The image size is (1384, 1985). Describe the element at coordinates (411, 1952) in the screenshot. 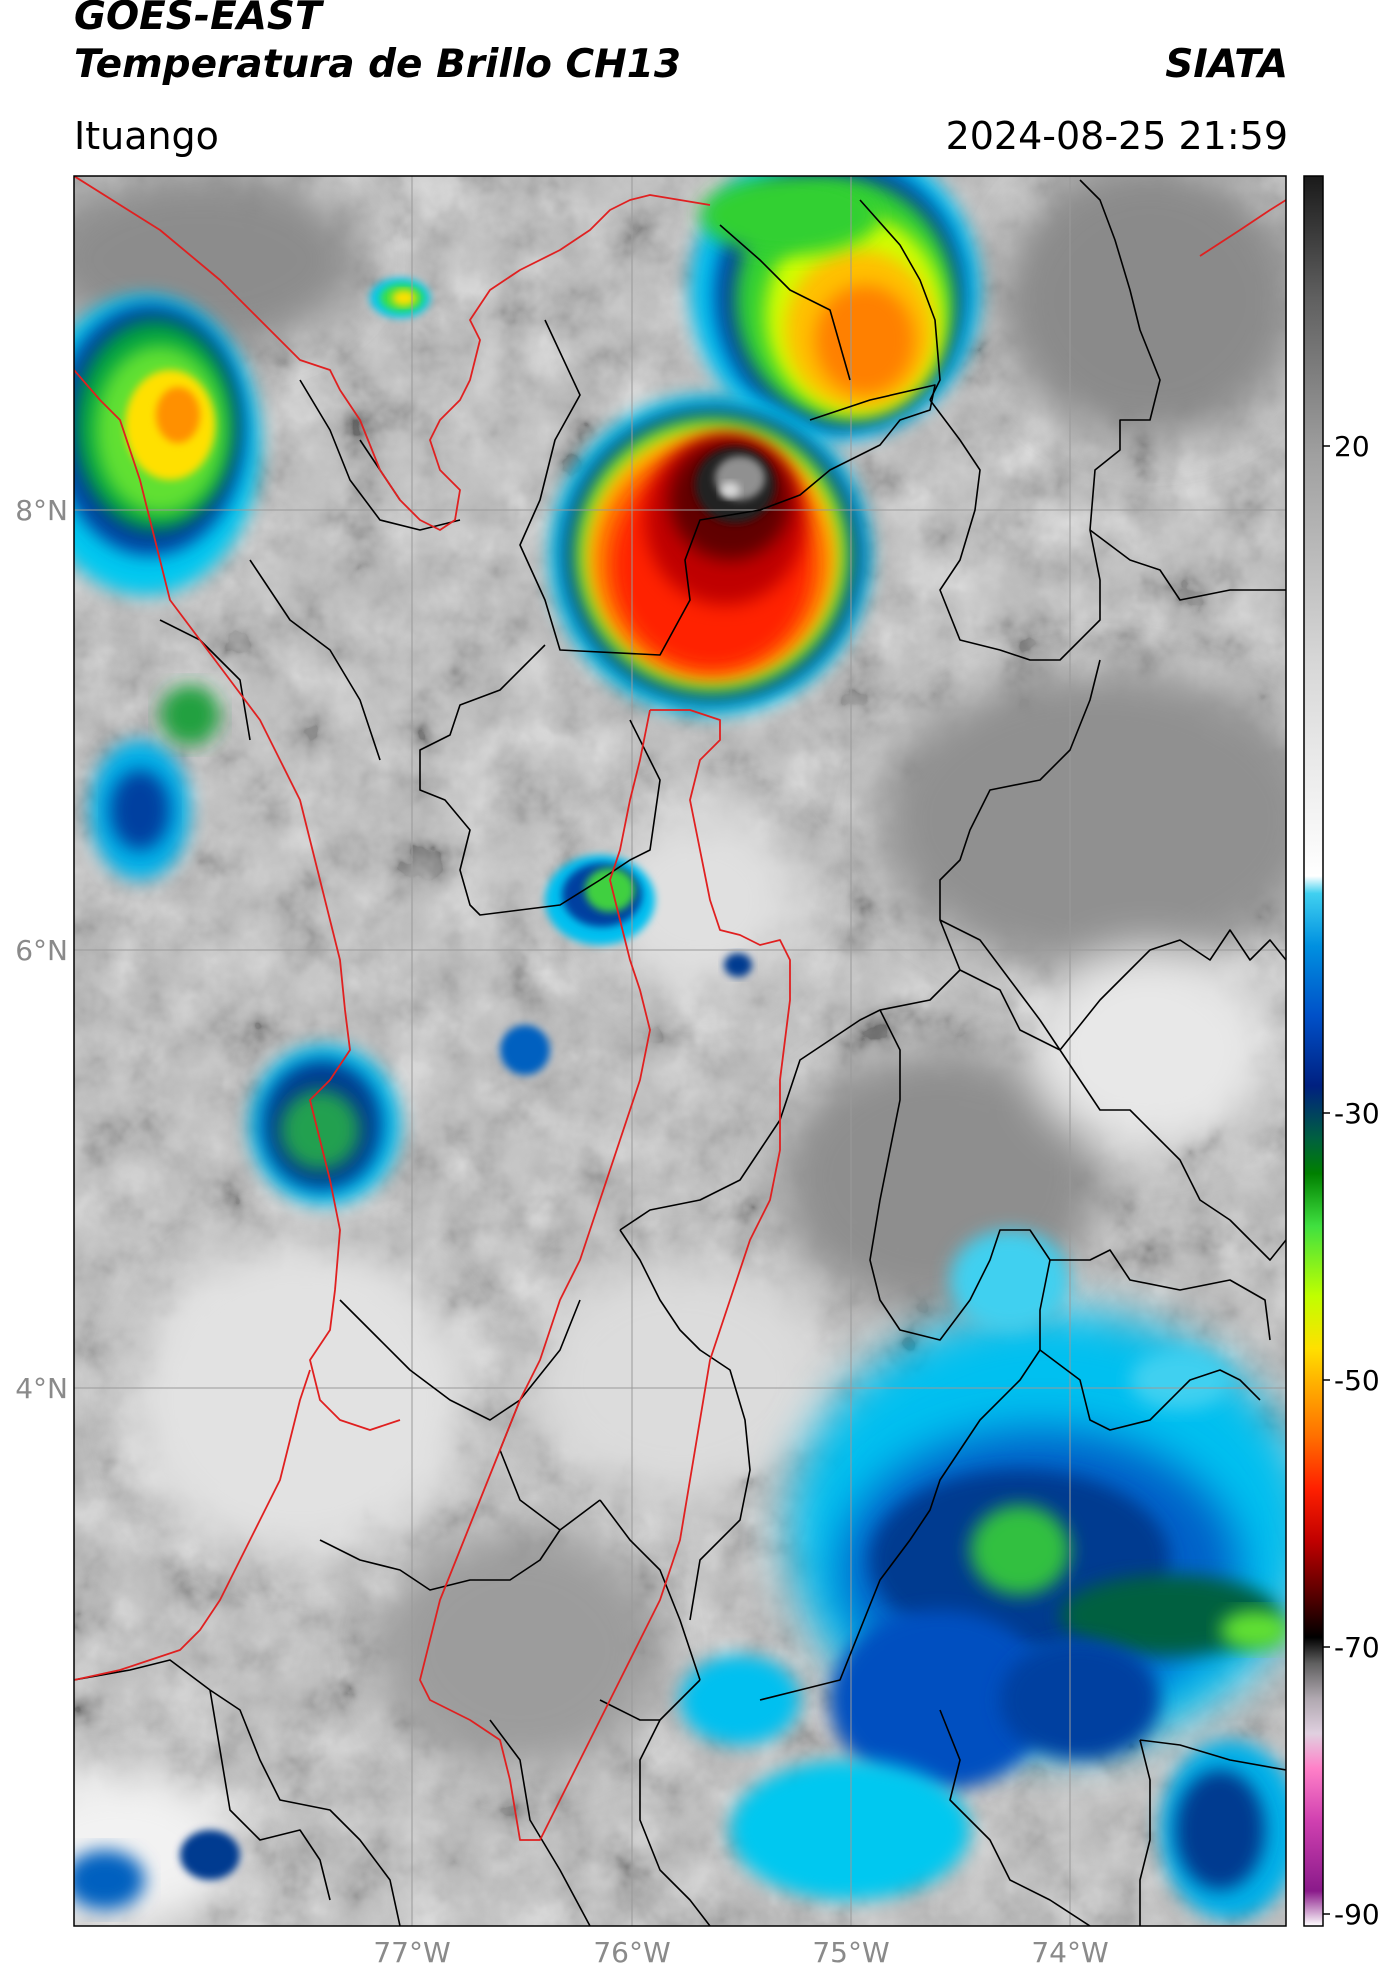

I see `lon-label: 77°W` at that location.